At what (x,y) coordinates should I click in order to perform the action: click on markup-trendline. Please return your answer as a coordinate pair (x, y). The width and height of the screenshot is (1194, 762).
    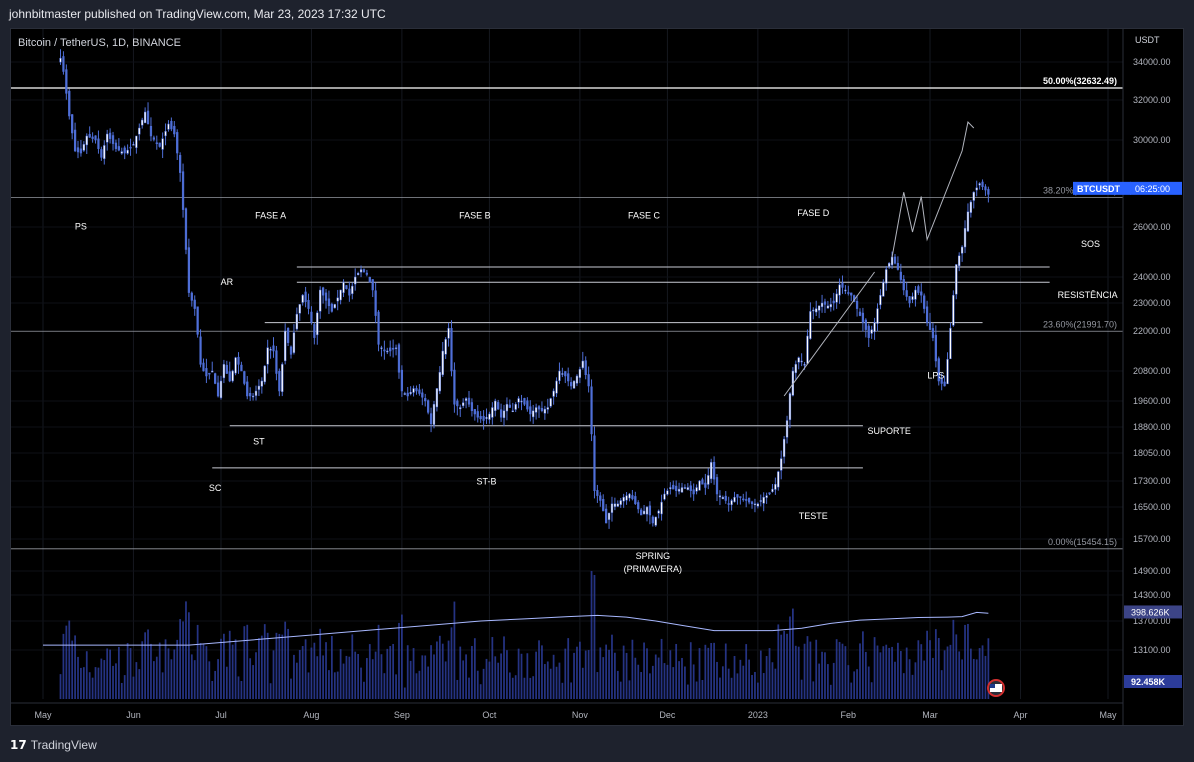
    Looking at the image, I should click on (829, 334).